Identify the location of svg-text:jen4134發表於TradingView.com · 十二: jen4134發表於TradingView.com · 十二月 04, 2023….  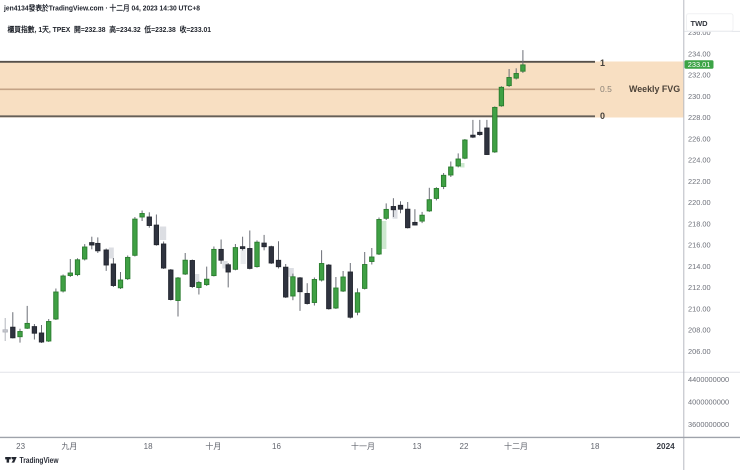
(101, 8).